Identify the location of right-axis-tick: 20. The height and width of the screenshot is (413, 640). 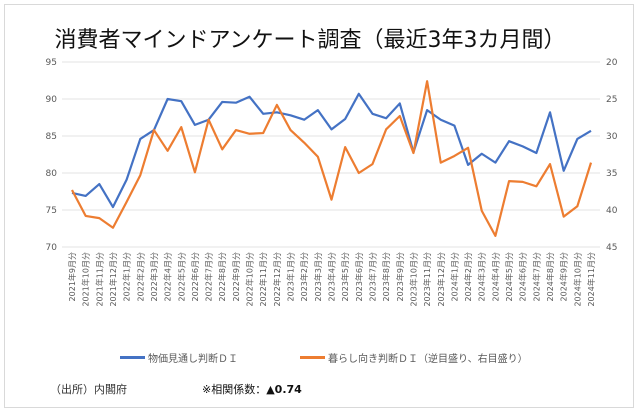
(612, 63).